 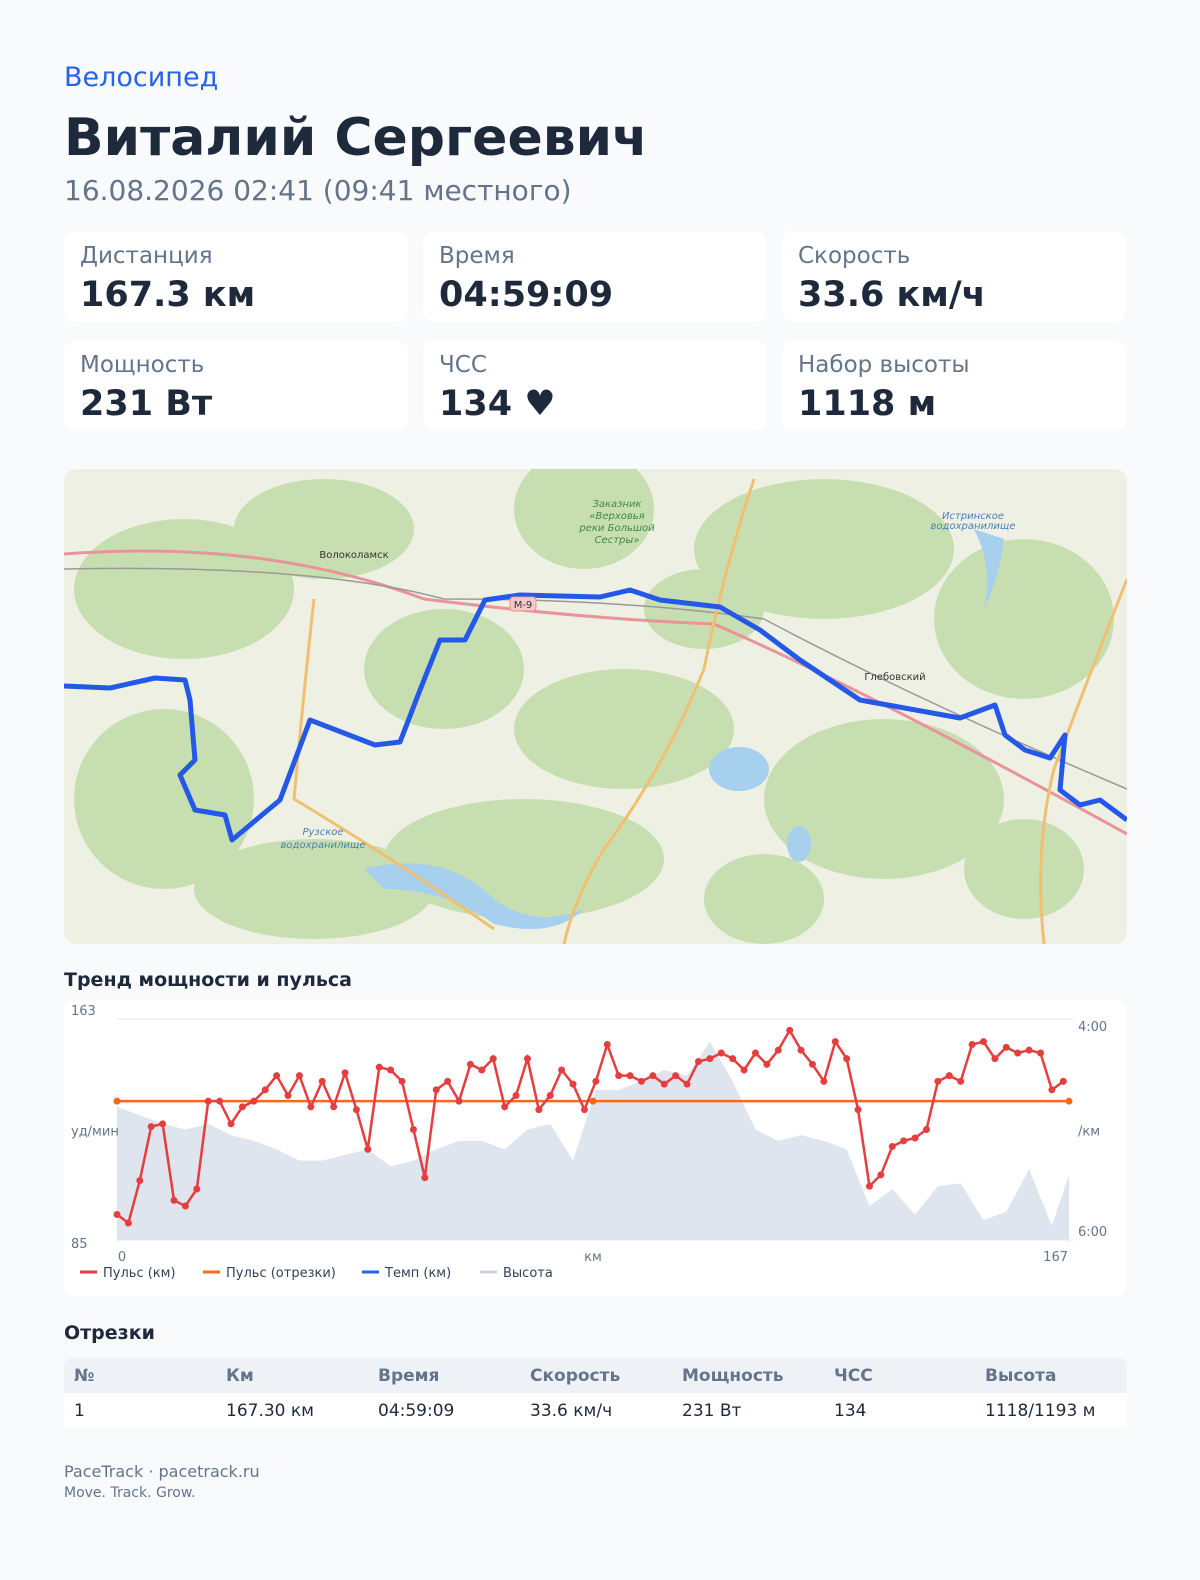 What do you see at coordinates (593, 1140) in the screenshot?
I see `area` at bounding box center [593, 1140].